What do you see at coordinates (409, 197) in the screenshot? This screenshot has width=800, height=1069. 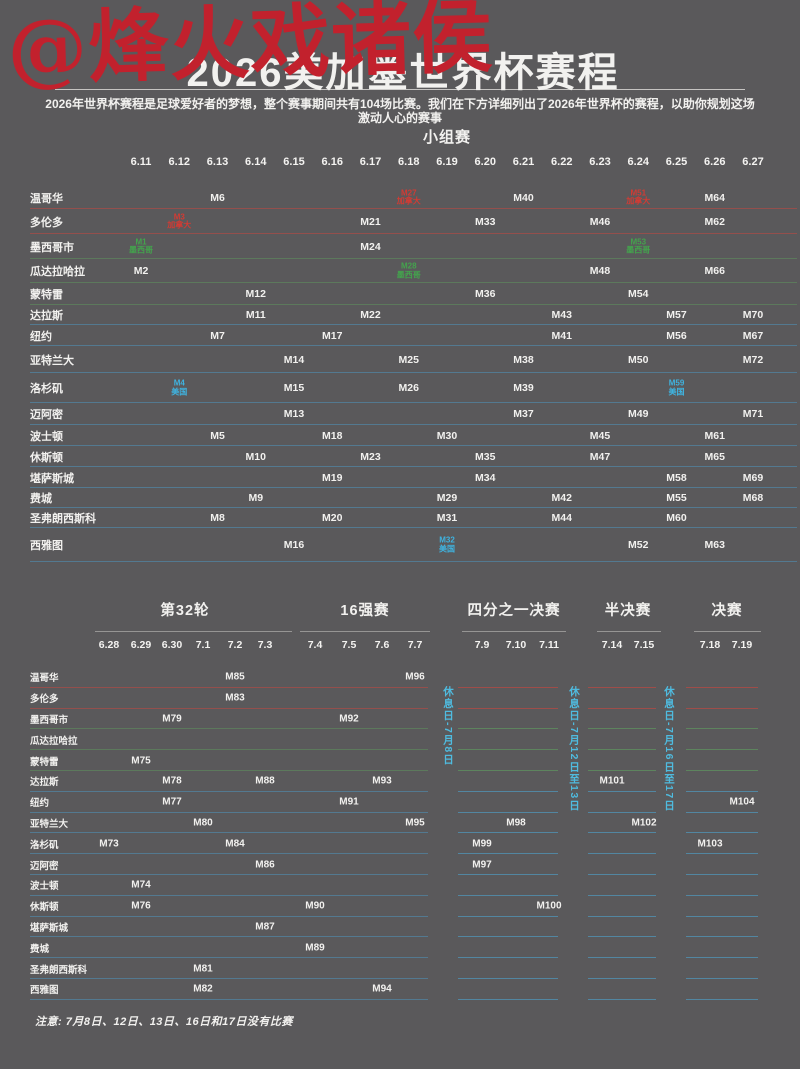 I see `match-label-host: M27 加拿大` at bounding box center [409, 197].